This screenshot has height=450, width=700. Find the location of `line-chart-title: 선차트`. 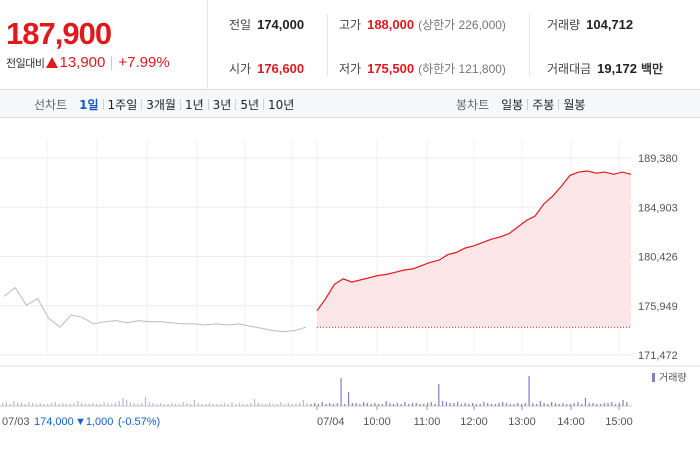

line-chart-title: 선차트 is located at coordinates (51, 104).